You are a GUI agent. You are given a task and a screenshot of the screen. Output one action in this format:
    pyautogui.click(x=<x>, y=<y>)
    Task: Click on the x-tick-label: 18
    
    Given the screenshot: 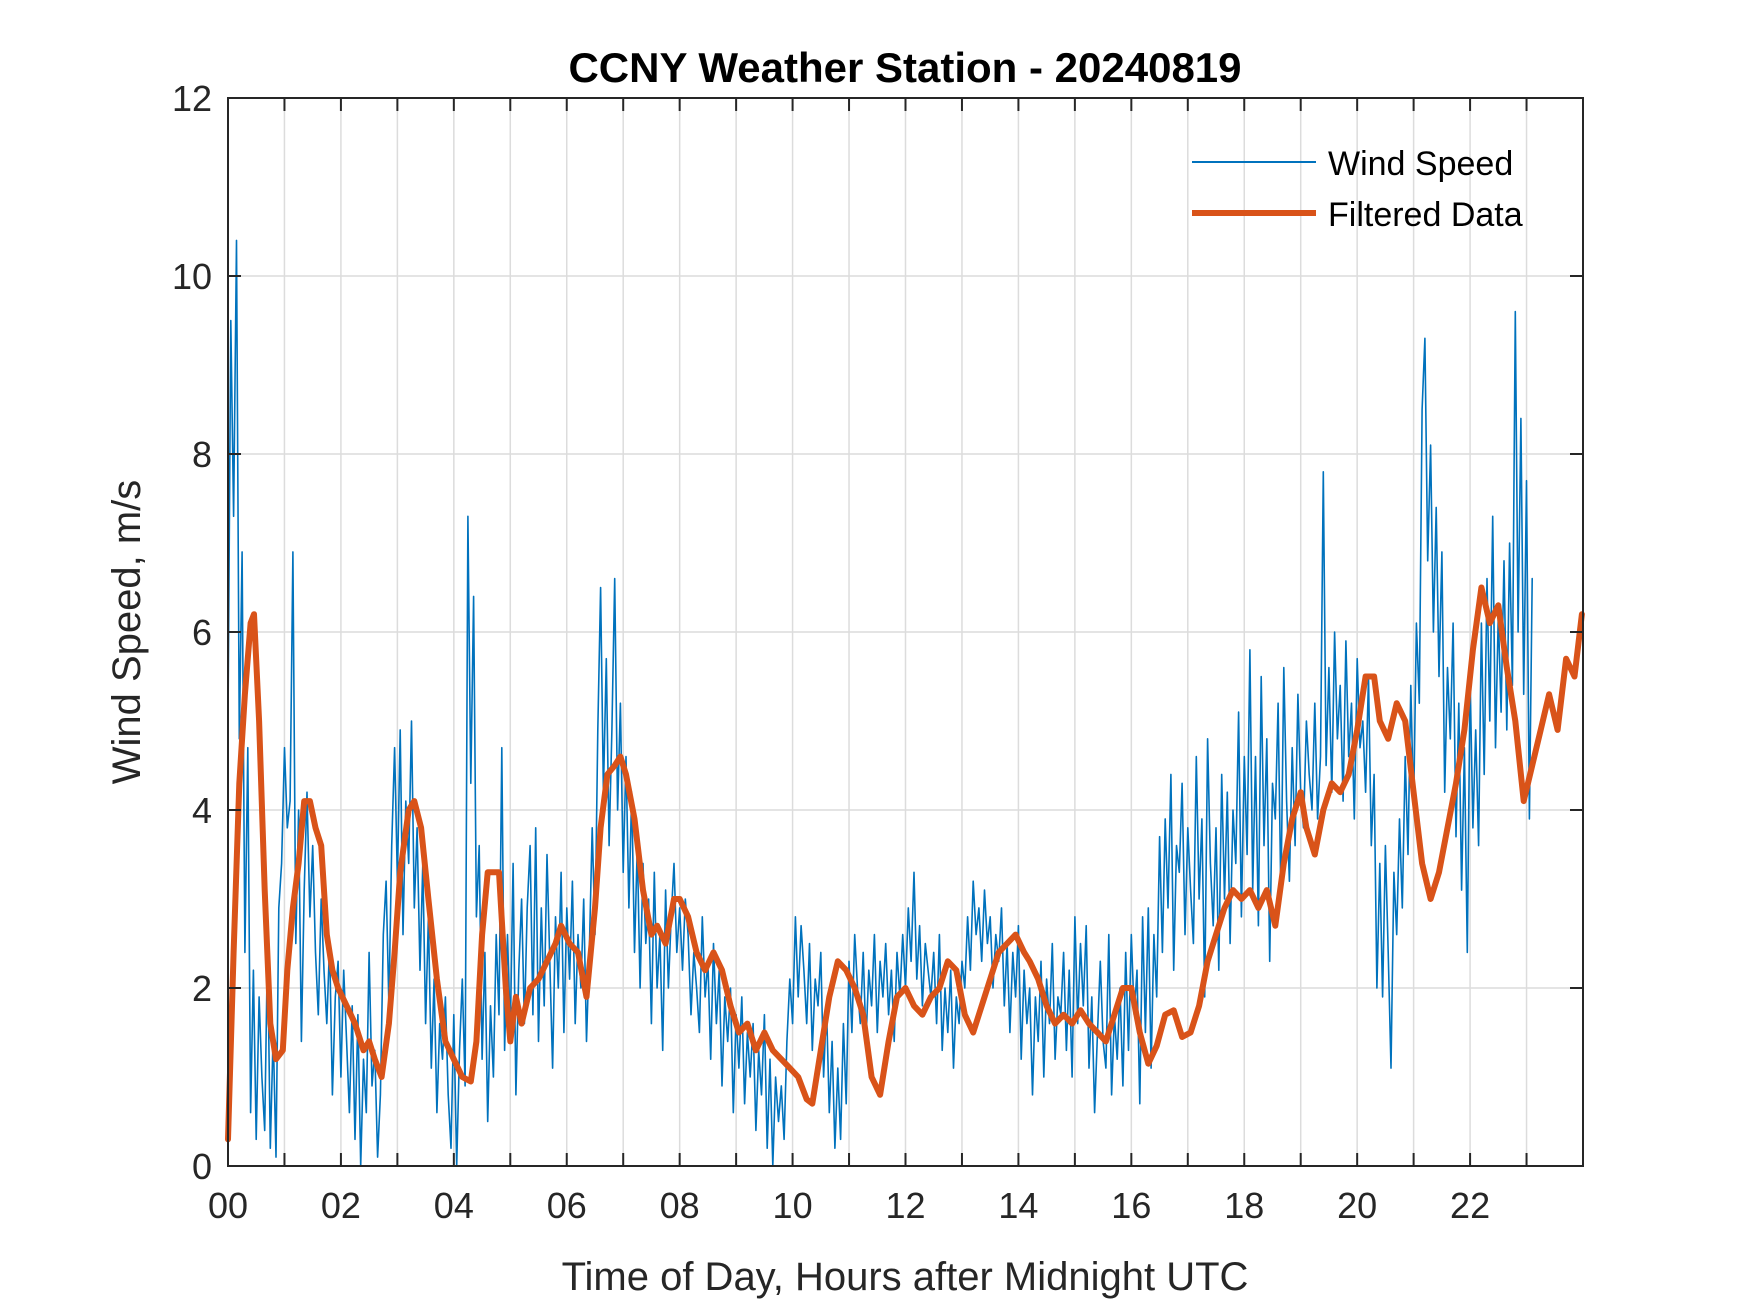 What is the action you would take?
    pyautogui.click(x=1244, y=1205)
    